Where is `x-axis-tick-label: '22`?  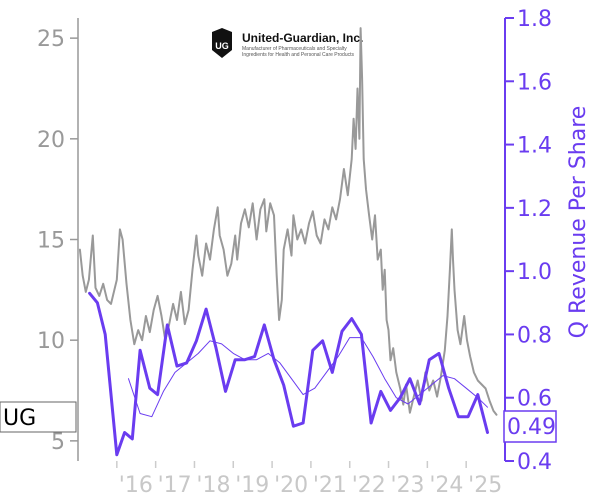
x-axis-tick-label: '22 is located at coordinates (369, 485).